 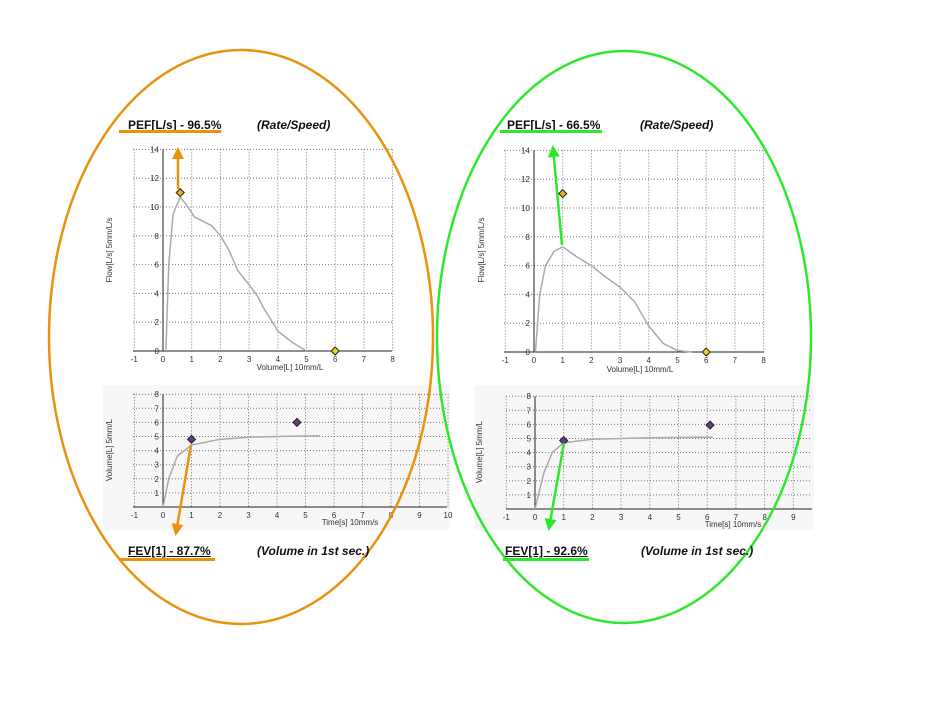 I want to click on left-fev-underline, so click(x=167, y=559).